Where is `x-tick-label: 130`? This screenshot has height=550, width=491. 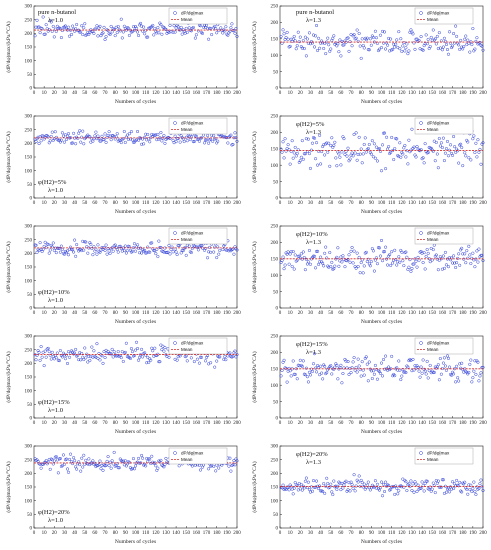
x-tick-label: 130 is located at coordinates (166, 423).